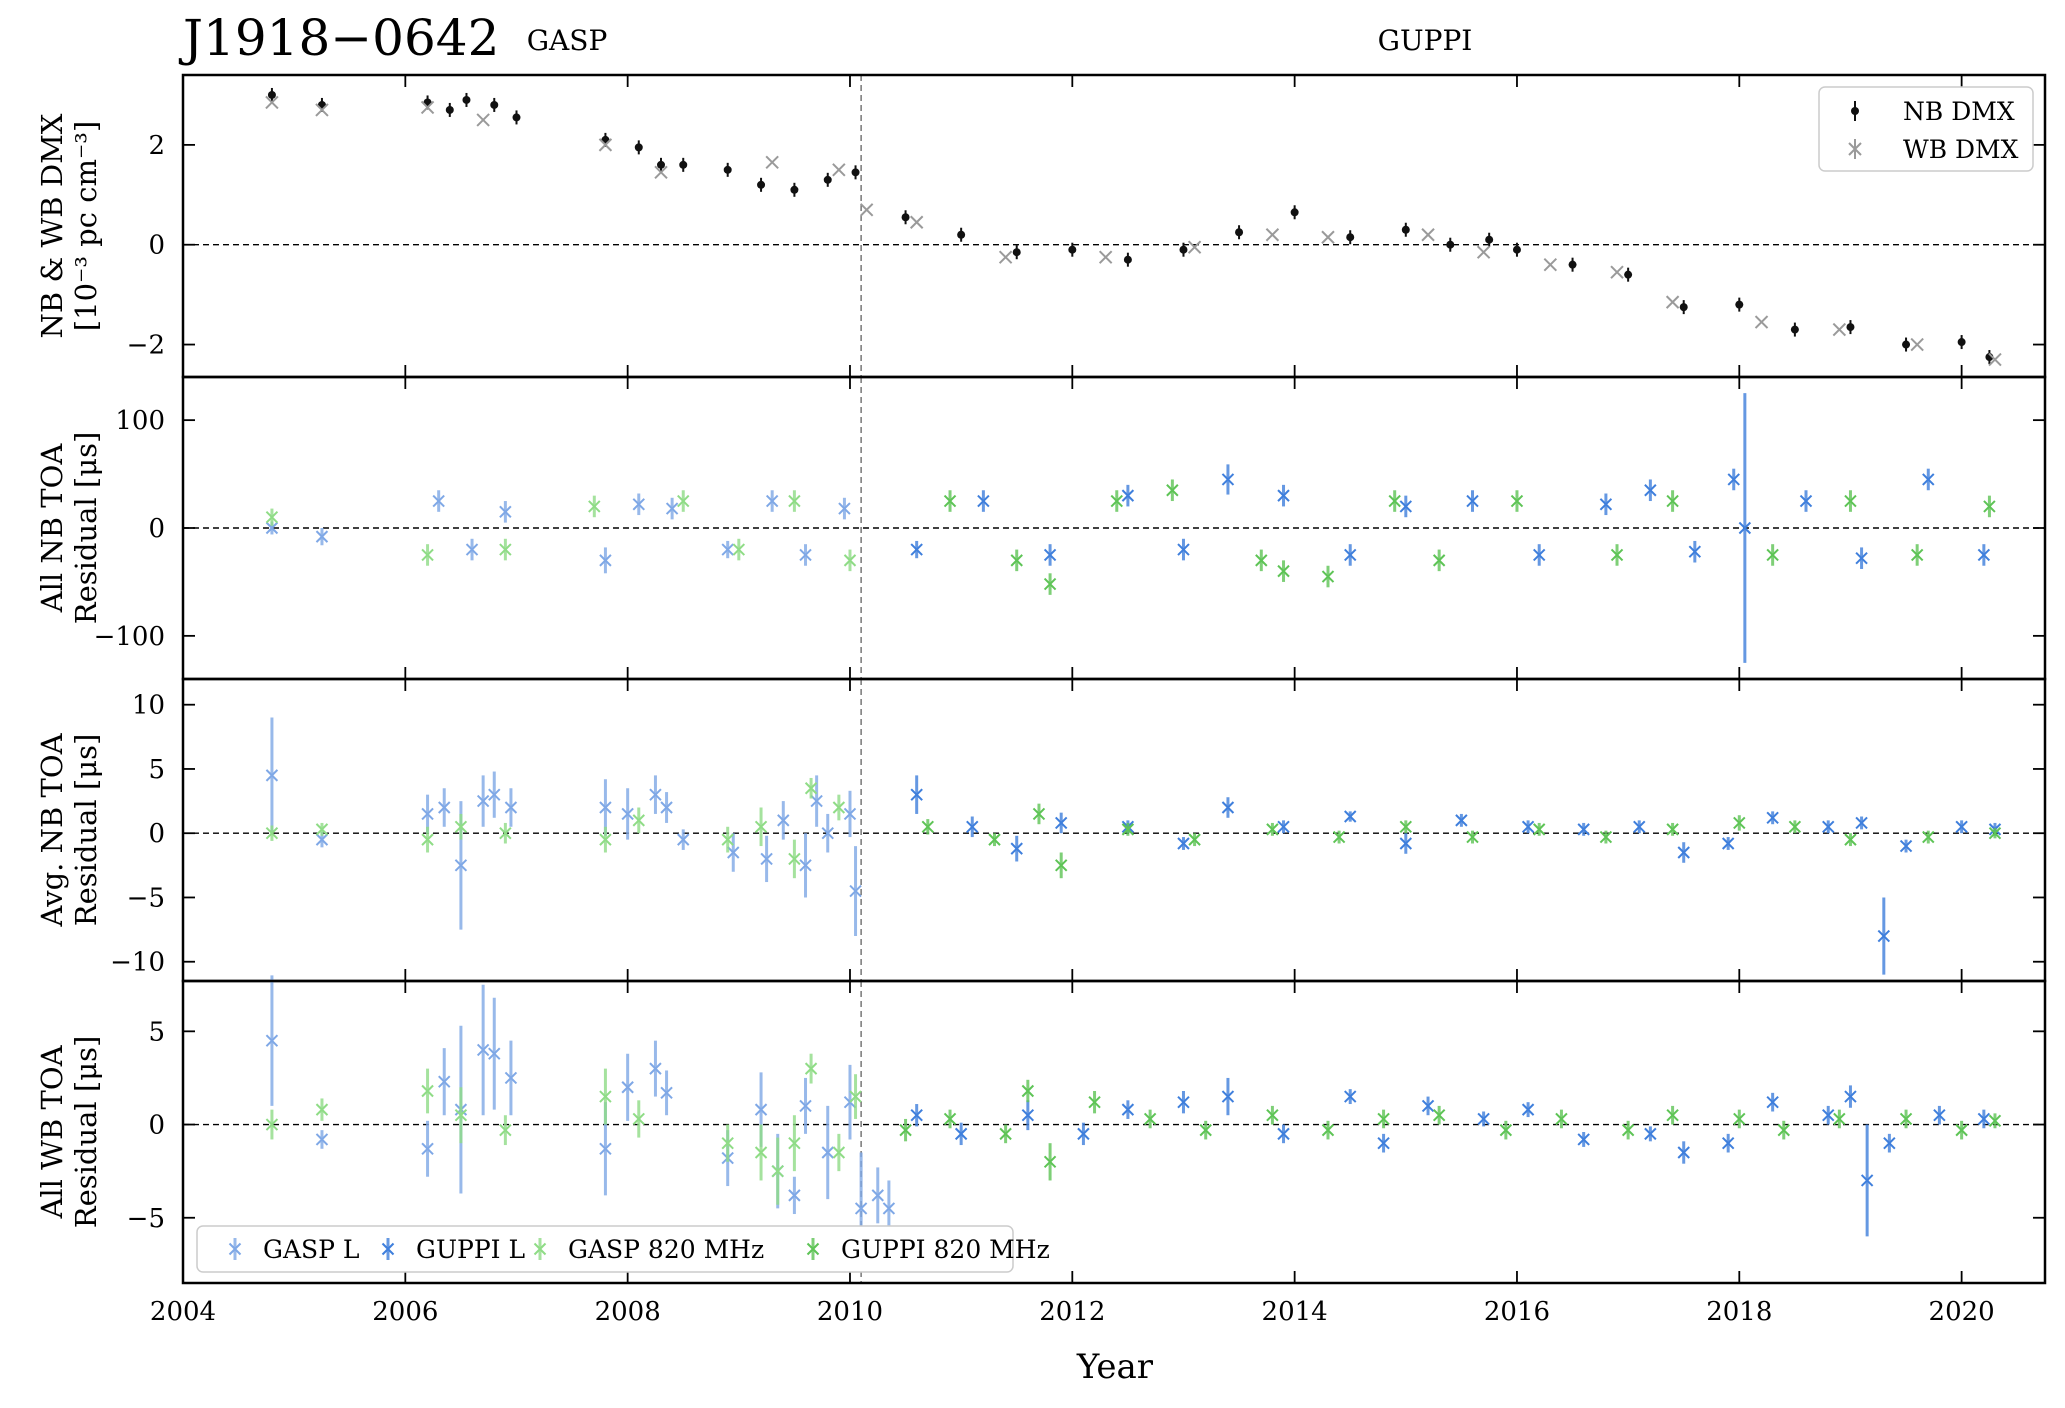  I want to click on x-tick-label: 2018, so click(1739, 1312).